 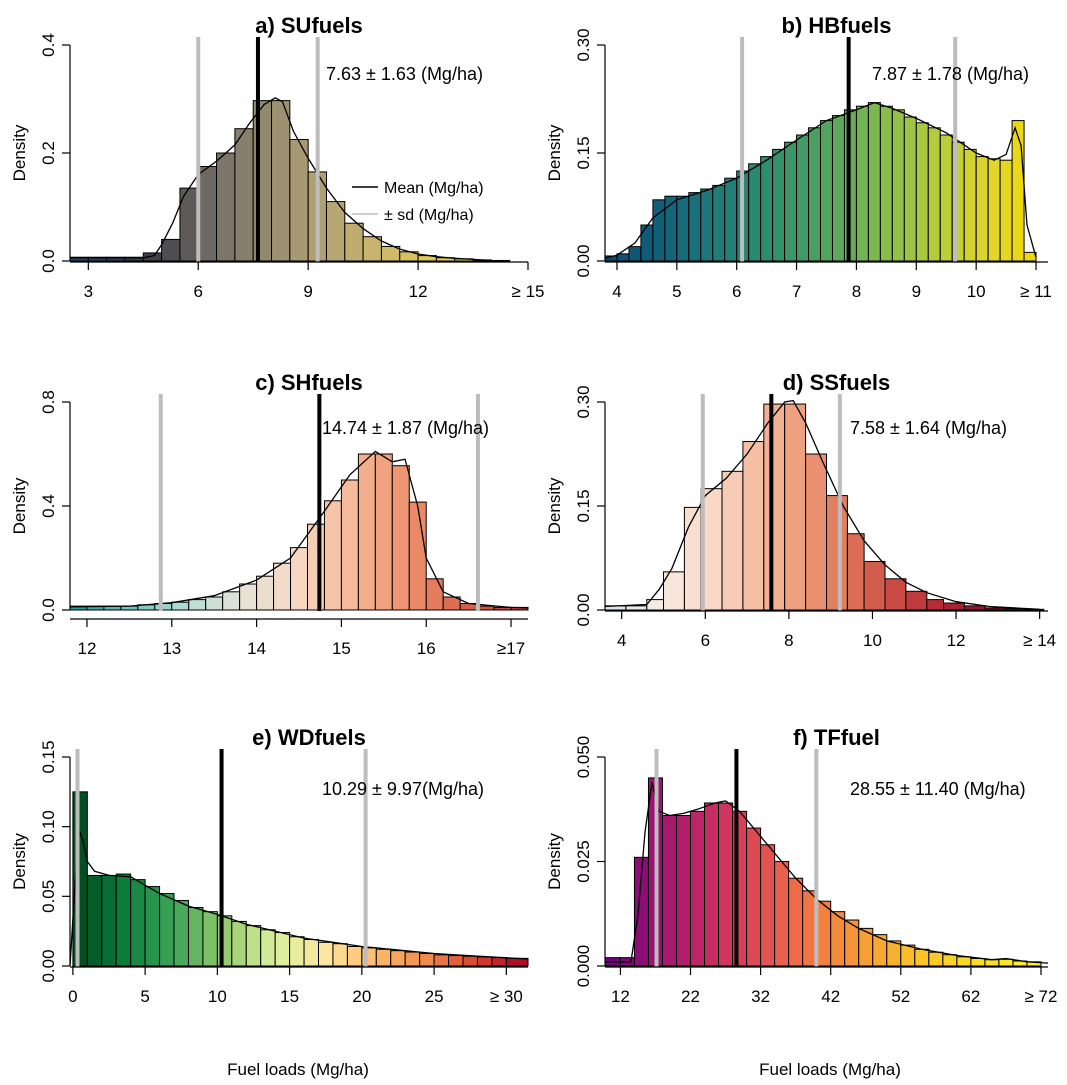 What do you see at coordinates (1036, 291) in the screenshot?
I see `x-tick-label: ≥ 11` at bounding box center [1036, 291].